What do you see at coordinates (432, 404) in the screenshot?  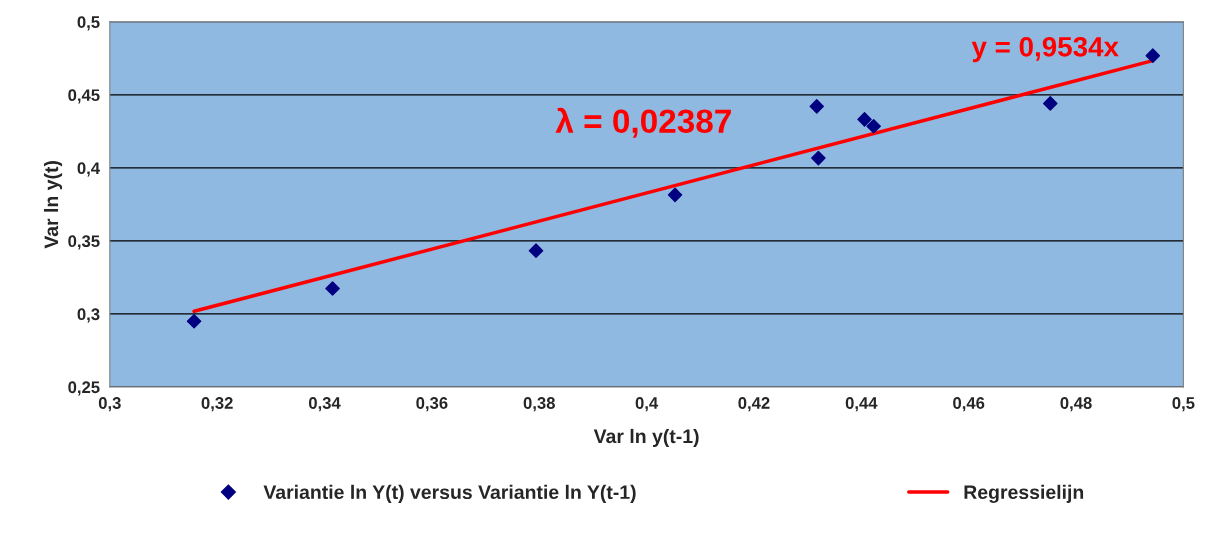 I see `x-tick-label: 0,36` at bounding box center [432, 404].